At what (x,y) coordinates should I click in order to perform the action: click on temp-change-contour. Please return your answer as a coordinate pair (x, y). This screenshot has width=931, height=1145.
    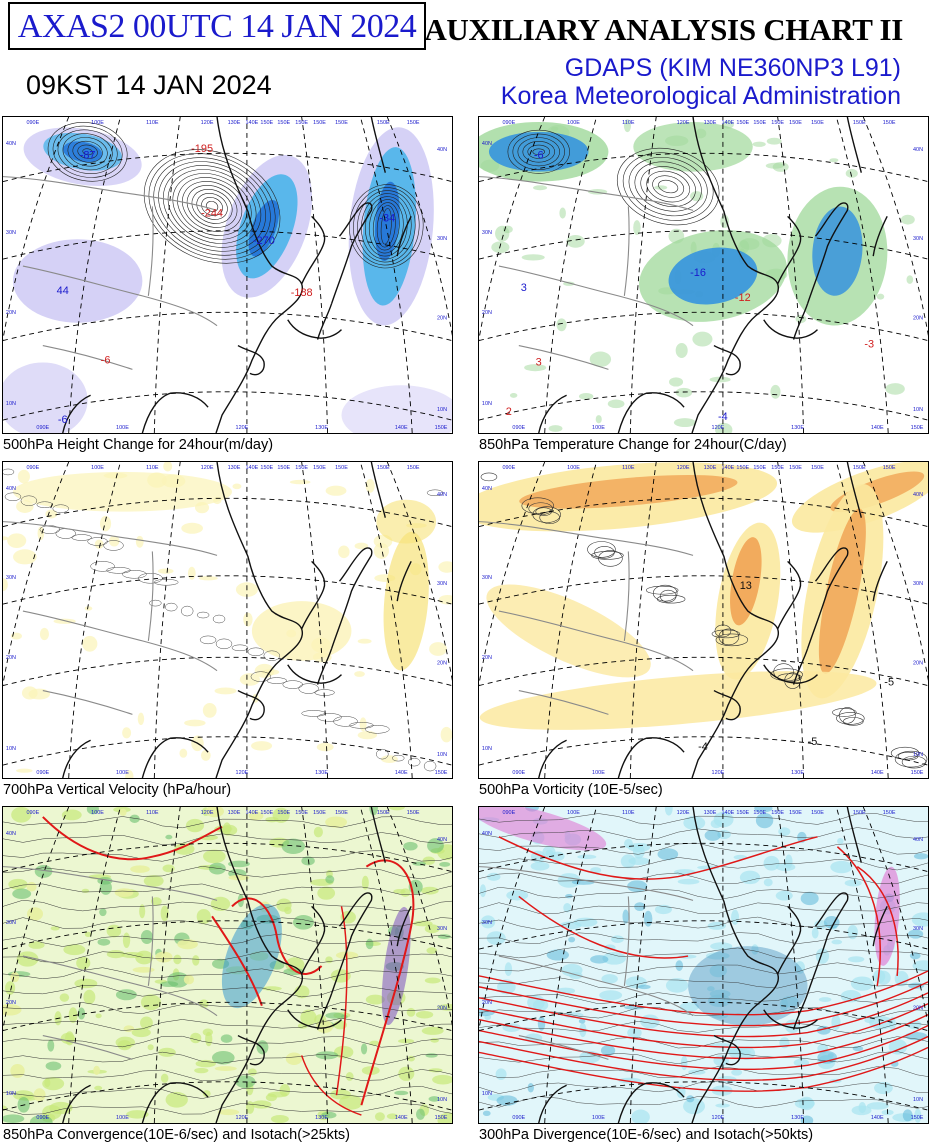
    Looking at the image, I should click on (538, 151).